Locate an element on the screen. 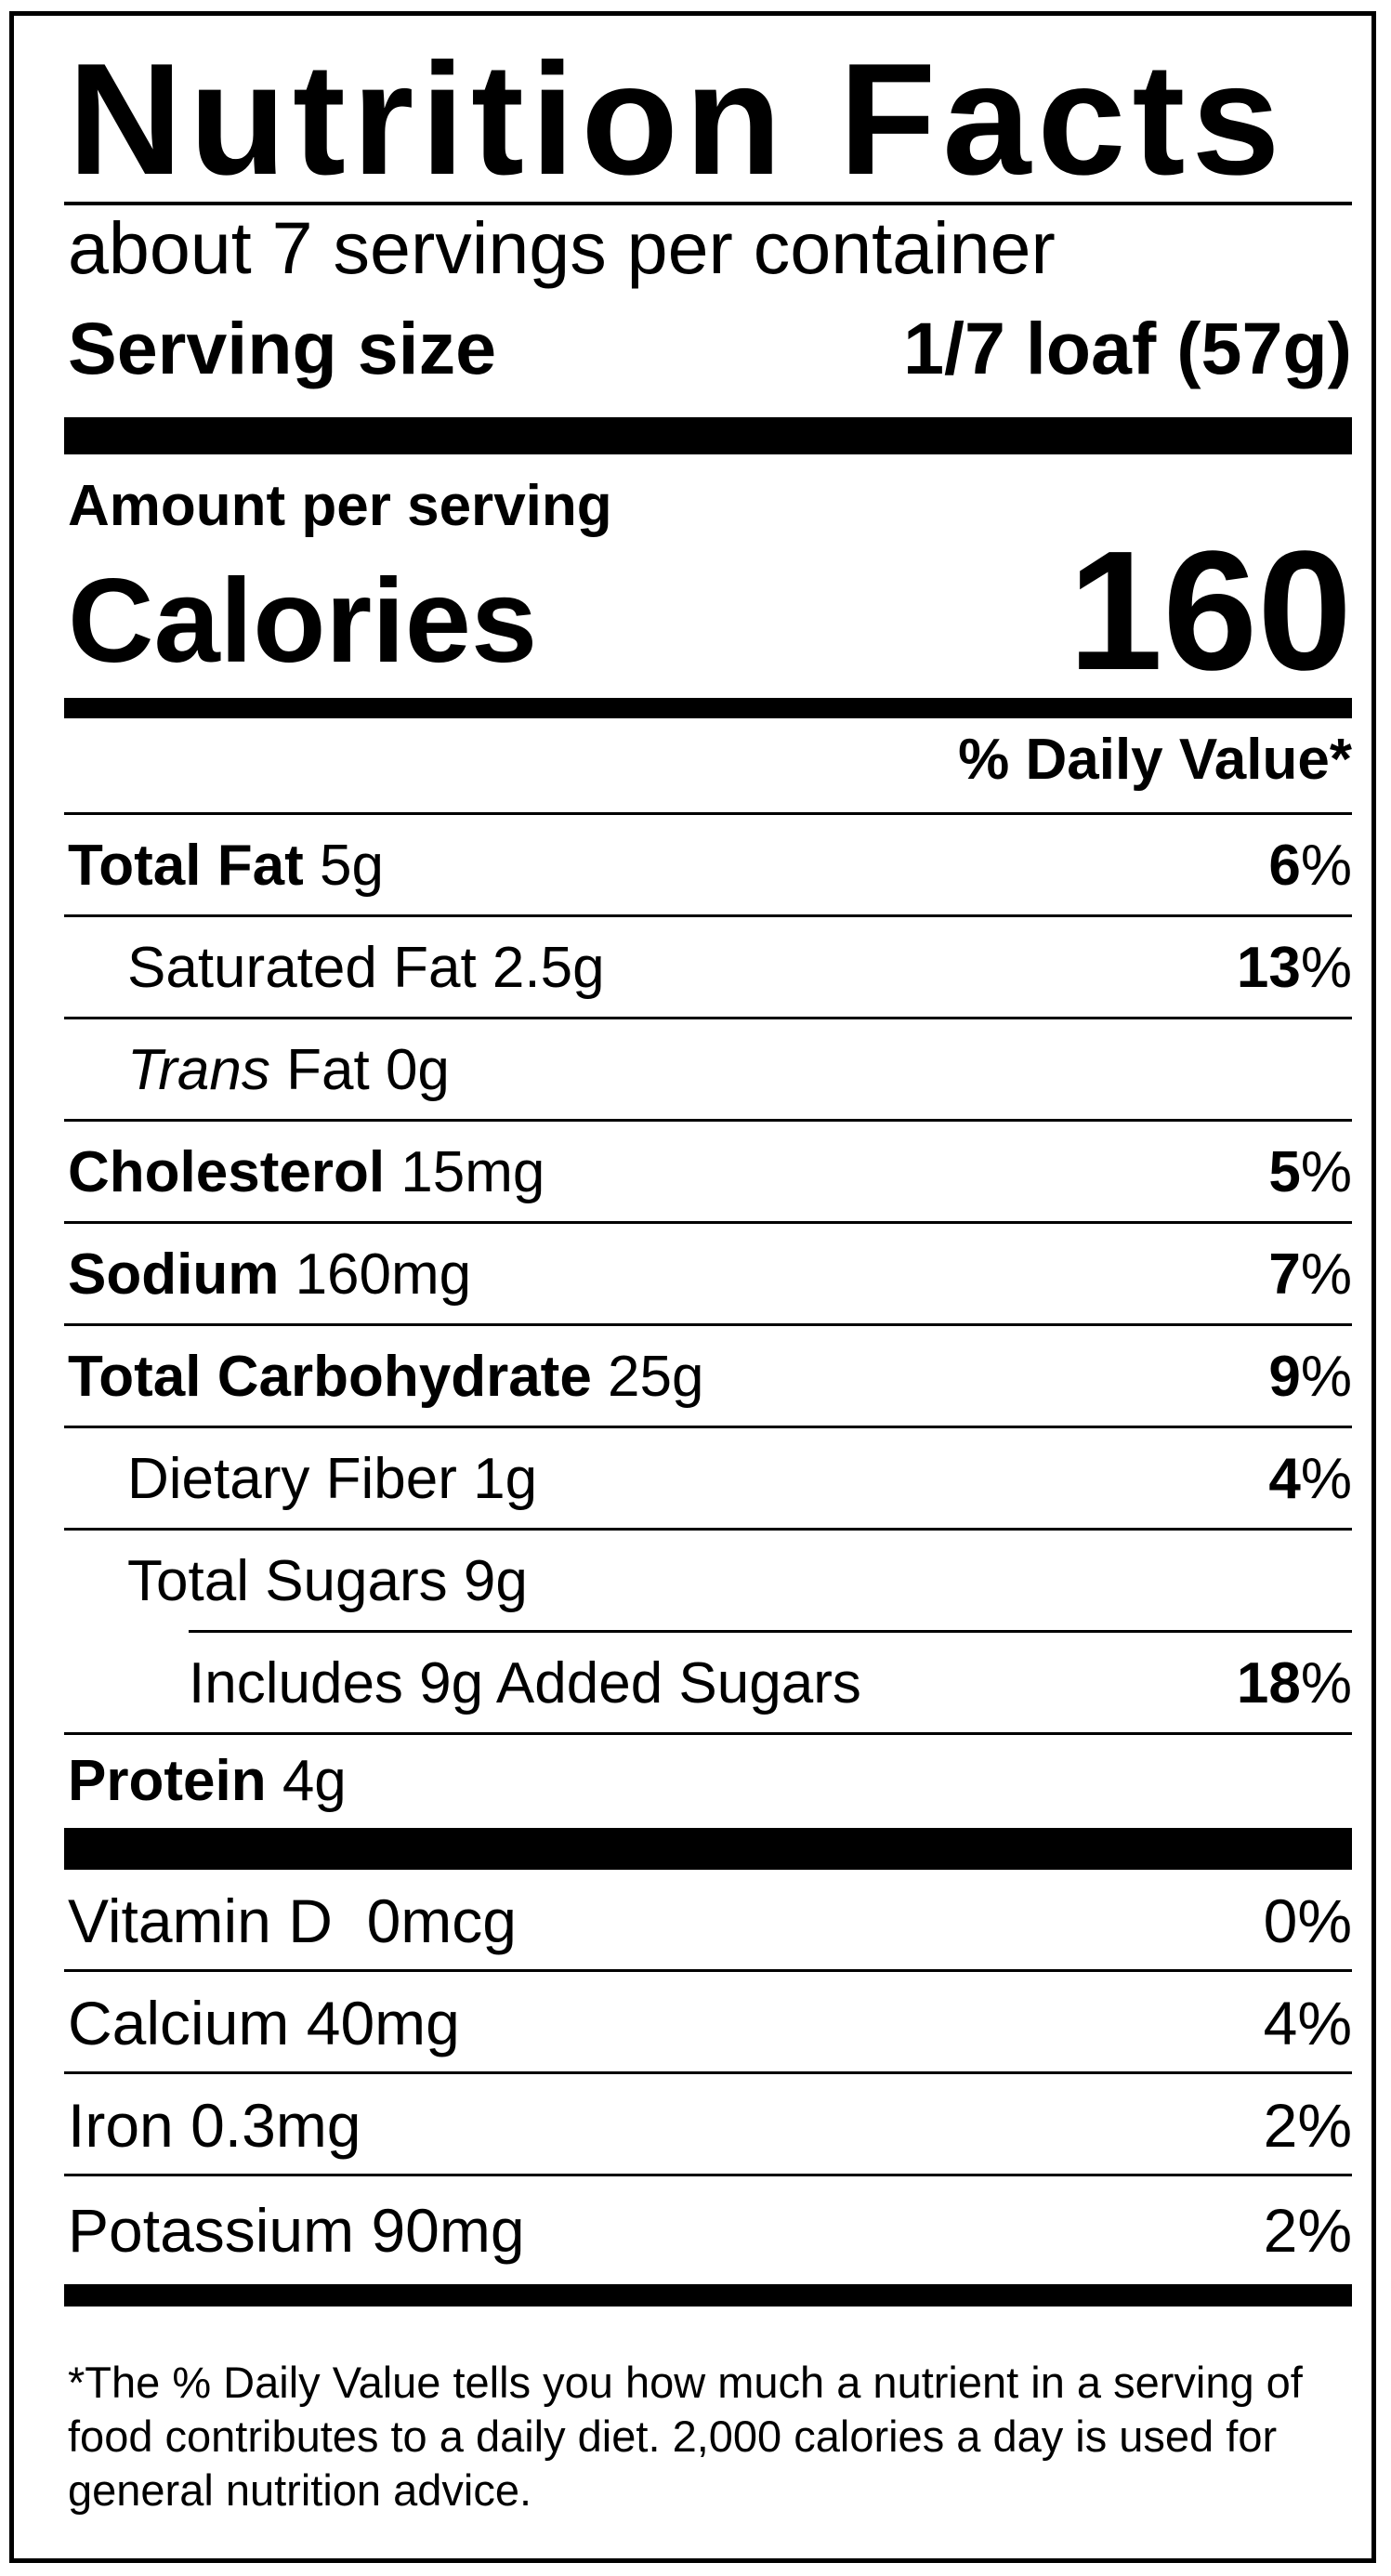 Image resolution: width=1391 pixels, height=2576 pixels. daily-value-header: % Daily Value* is located at coordinates (1155, 760).